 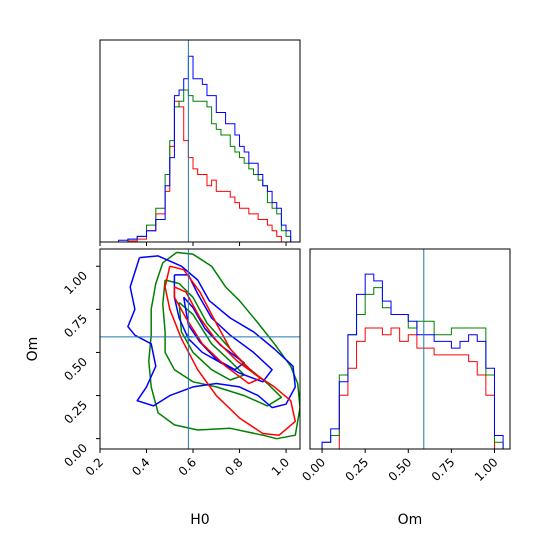 I want to click on h0-x-axis-label: H0, so click(x=199, y=520).